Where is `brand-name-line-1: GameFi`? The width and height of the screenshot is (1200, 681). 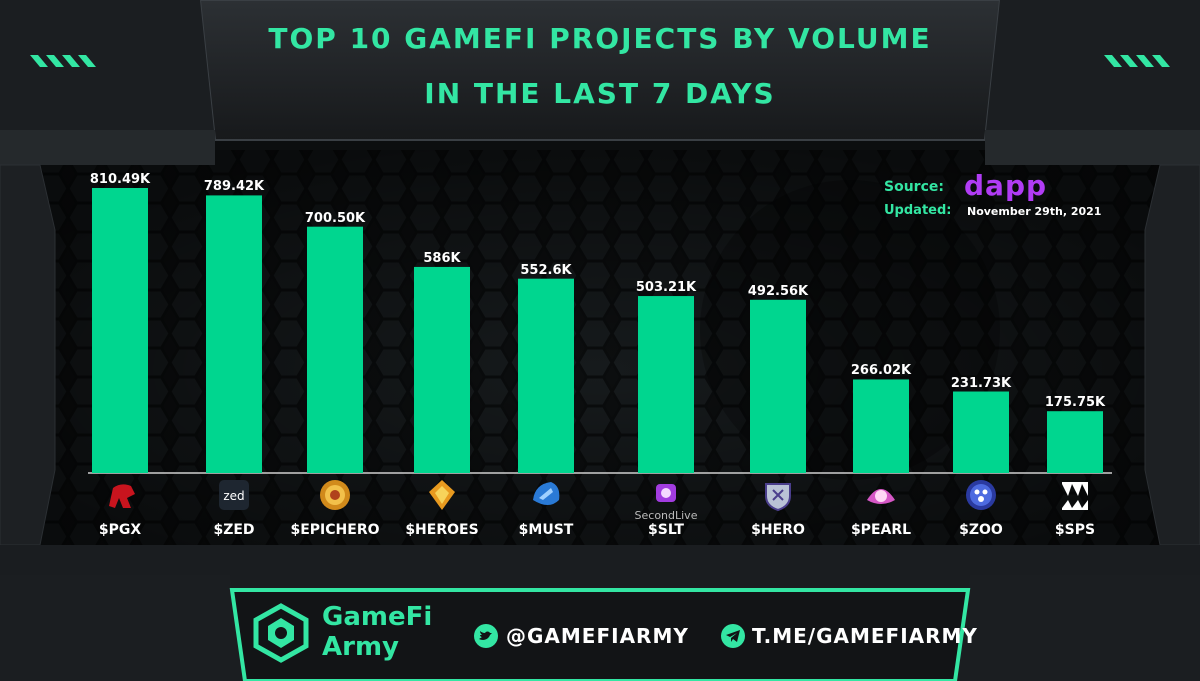 brand-name-line-1: GameFi is located at coordinates (377, 617).